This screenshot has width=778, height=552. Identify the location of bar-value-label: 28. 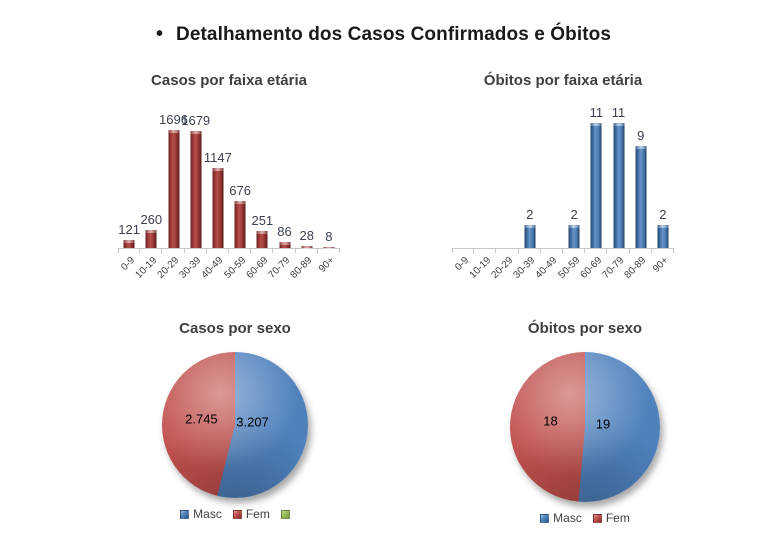
(306, 235).